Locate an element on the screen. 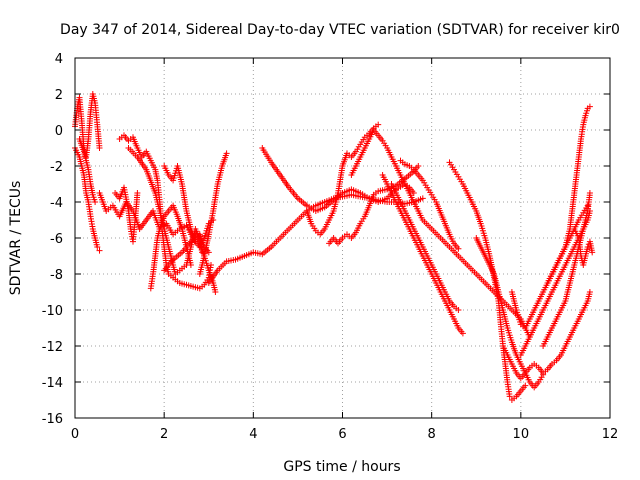  y-tick-label: 0 is located at coordinates (59, 131).